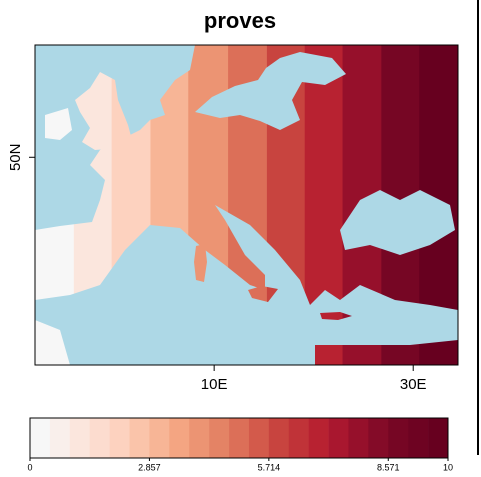  What do you see at coordinates (269, 467) in the screenshot?
I see `colorbar-tick-label: 5.714` at bounding box center [269, 467].